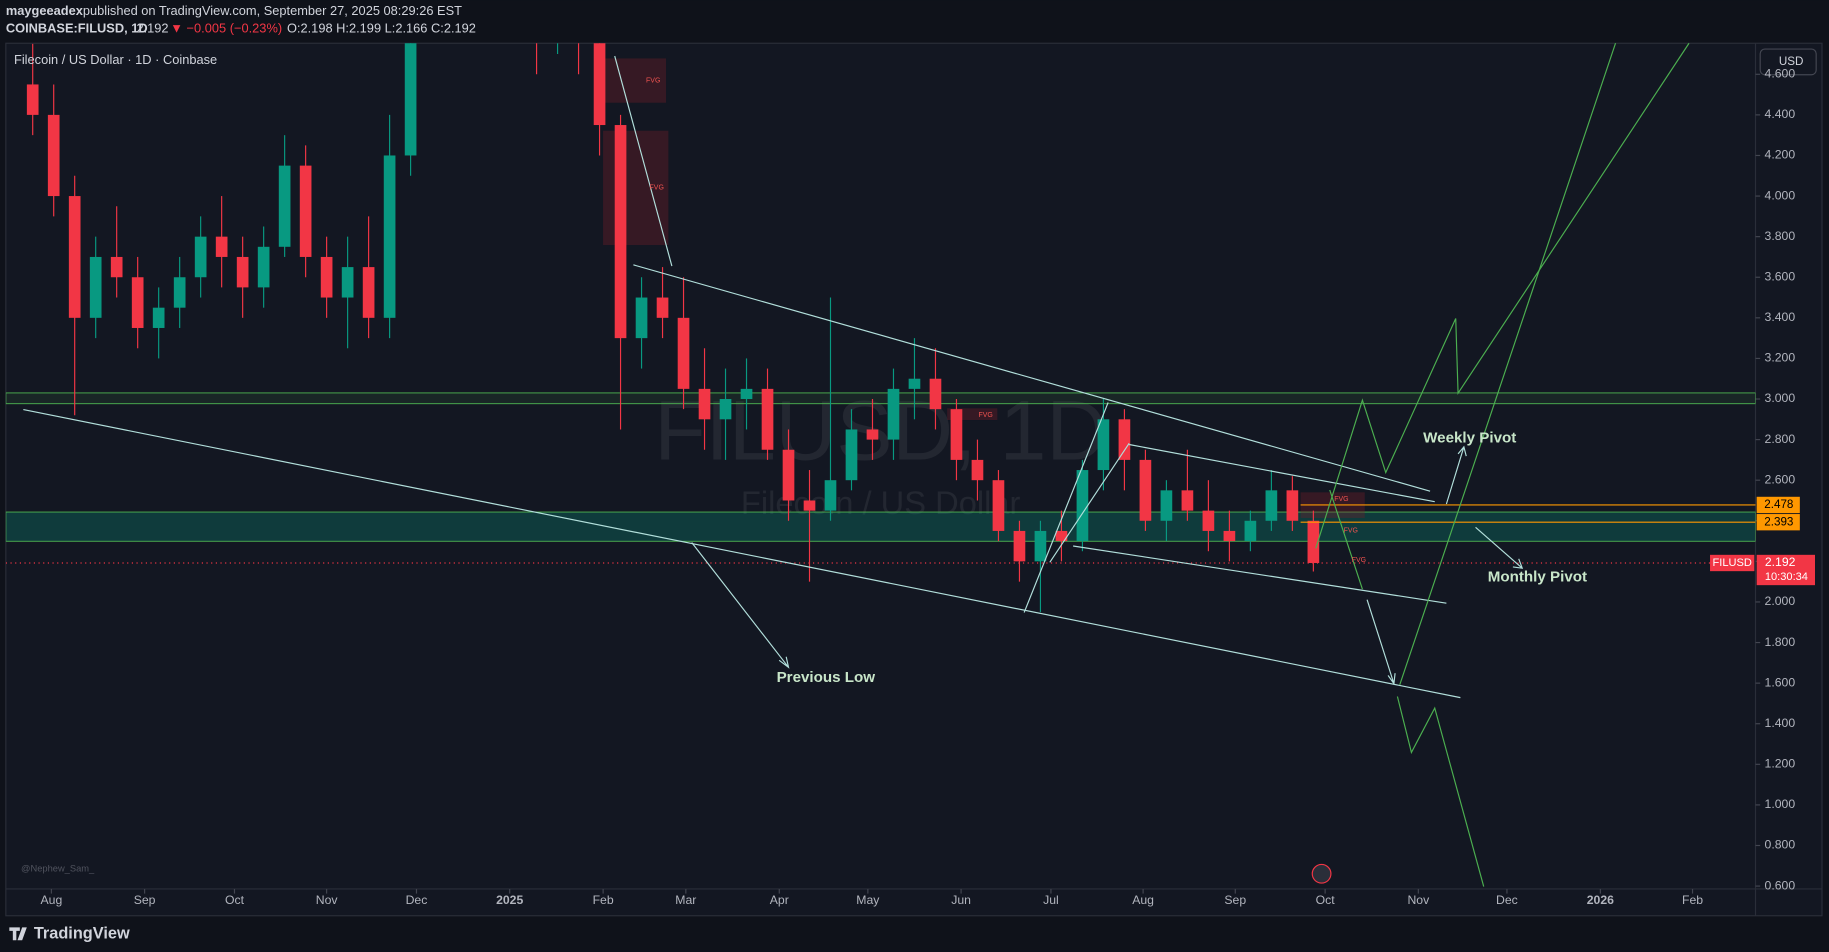  Describe the element at coordinates (115, 59) in the screenshot. I see `pane-title: Filecoin / US Dollar · 1D · Coinbase` at that location.